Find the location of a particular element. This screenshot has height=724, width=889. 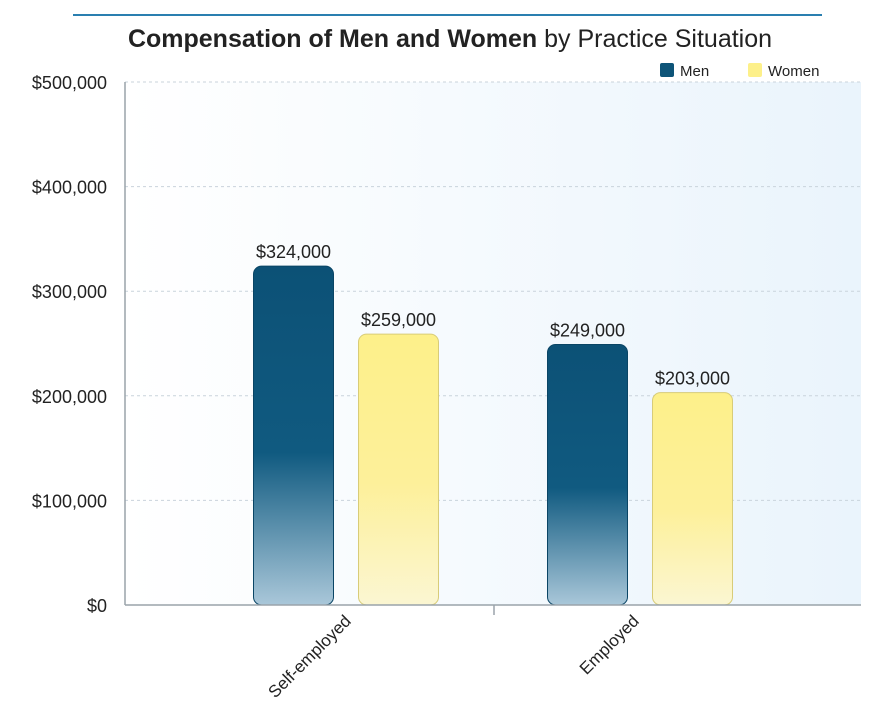

bar-value-label: $249,000 is located at coordinates (587, 331).